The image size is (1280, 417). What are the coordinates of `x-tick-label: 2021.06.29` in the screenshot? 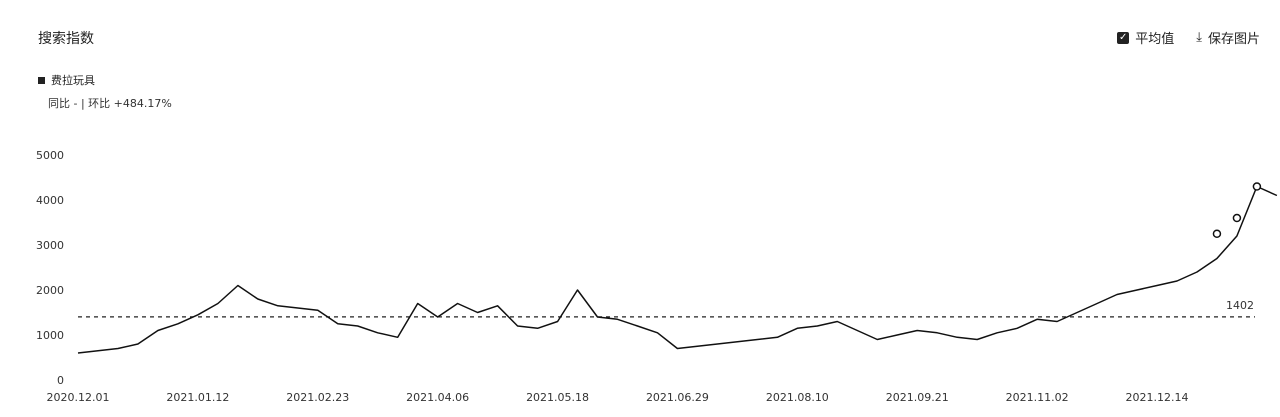 It's located at (677, 397).